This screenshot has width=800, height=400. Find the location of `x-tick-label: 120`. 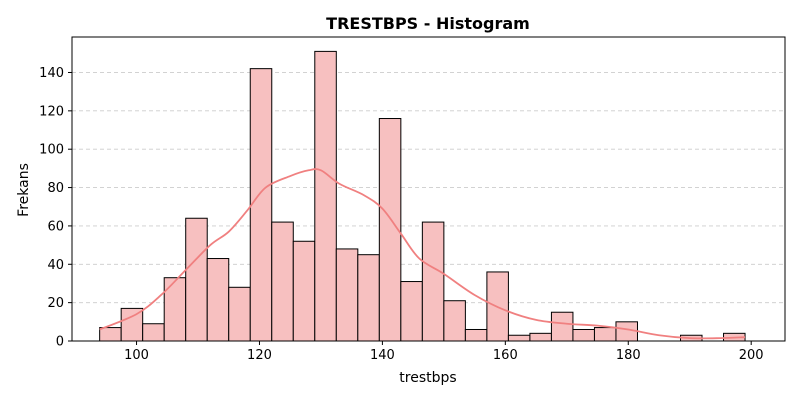

x-tick-label: 120 is located at coordinates (259, 355).